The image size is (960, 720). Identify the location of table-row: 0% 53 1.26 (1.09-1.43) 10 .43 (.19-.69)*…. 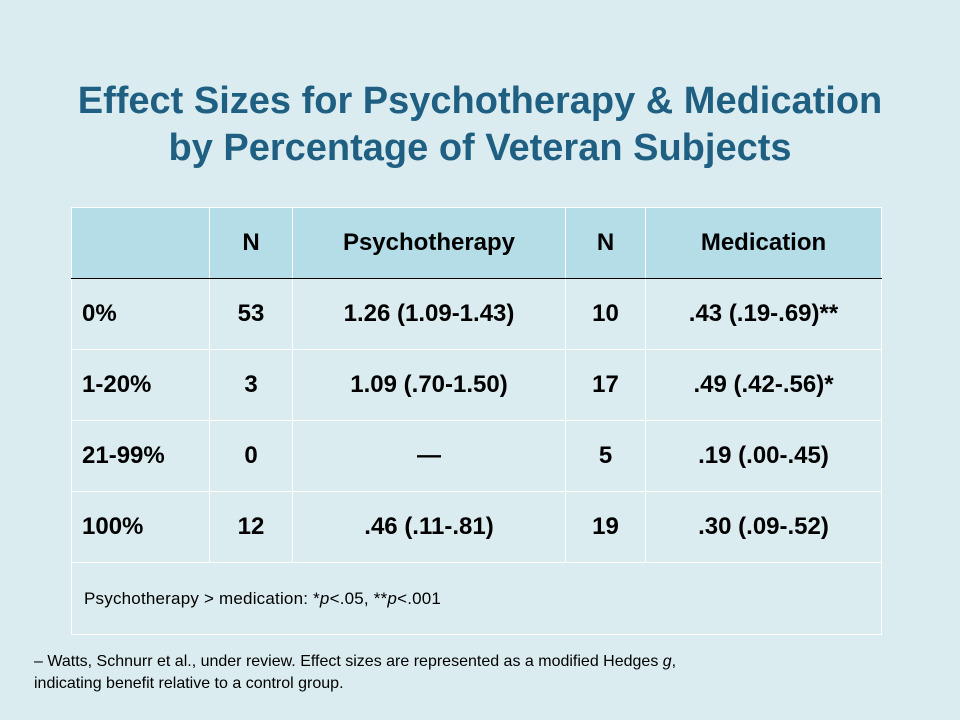
(476, 314).